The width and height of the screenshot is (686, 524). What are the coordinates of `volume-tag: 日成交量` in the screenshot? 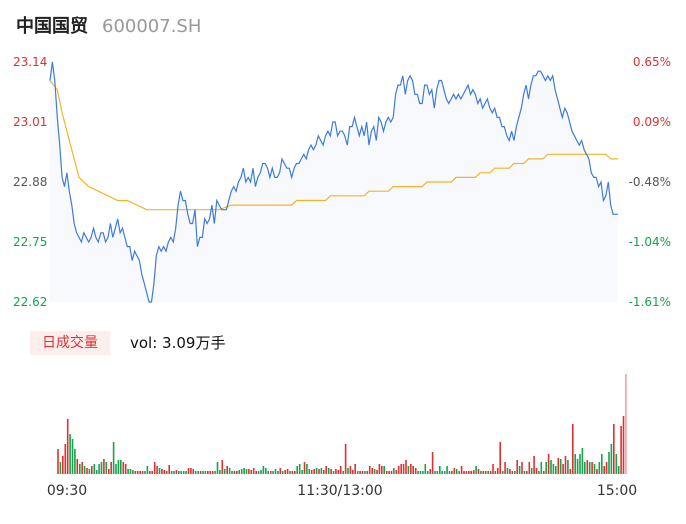 It's located at (70, 343).